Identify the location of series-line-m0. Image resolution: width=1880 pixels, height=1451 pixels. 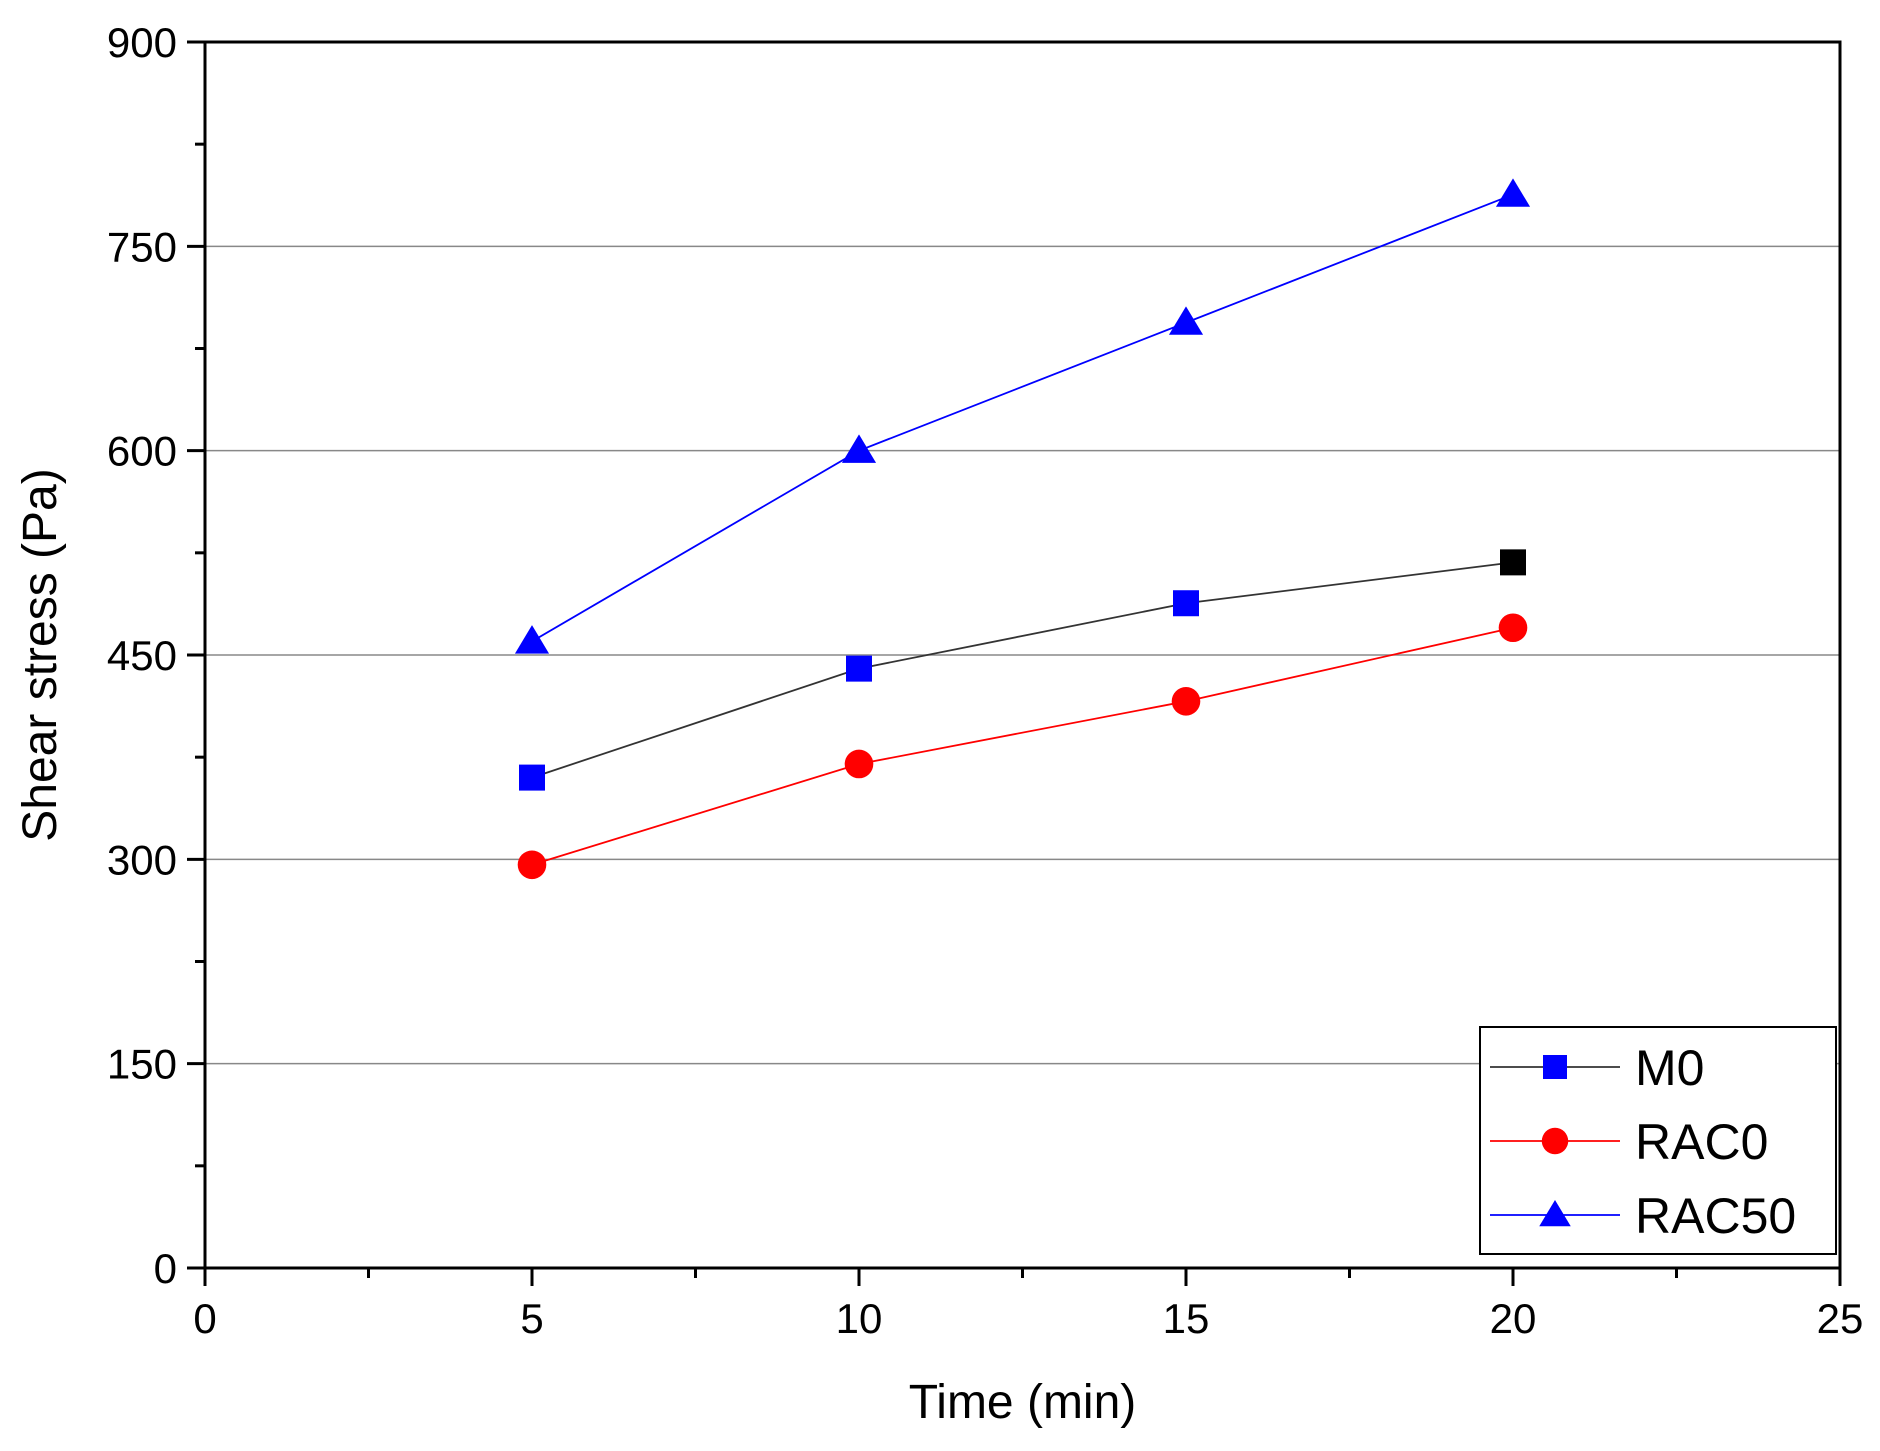
(1022, 670).